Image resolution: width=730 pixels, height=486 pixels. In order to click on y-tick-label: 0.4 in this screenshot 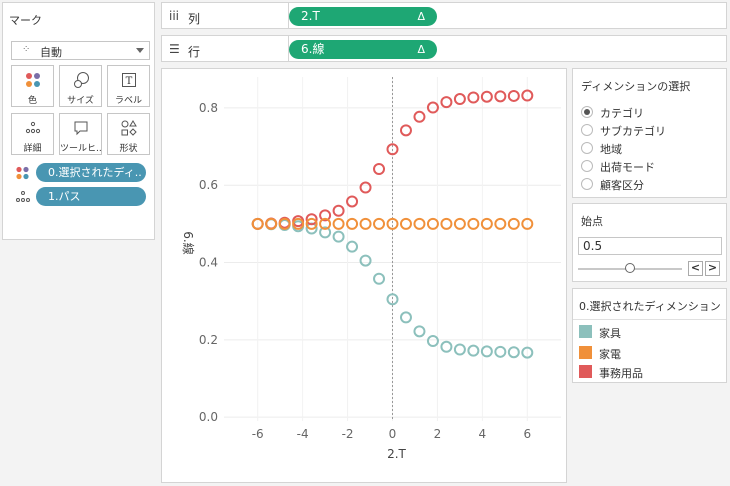, I will do `click(208, 263)`.